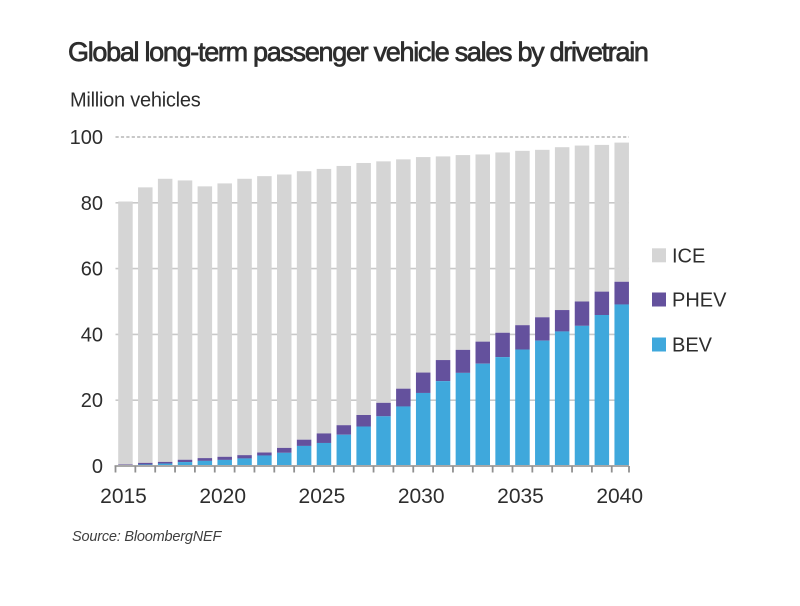 The width and height of the screenshot is (800, 606). I want to click on svg-text: 2040, so click(619, 496).